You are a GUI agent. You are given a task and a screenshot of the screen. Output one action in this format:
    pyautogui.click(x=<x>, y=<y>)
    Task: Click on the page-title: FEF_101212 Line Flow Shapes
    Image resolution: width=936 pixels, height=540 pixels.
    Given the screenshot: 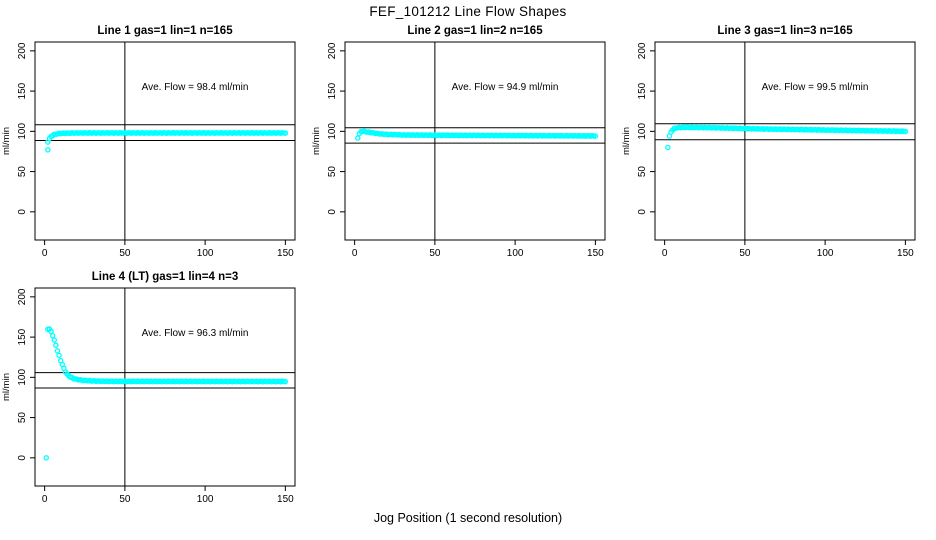 What is the action you would take?
    pyautogui.click(x=468, y=11)
    